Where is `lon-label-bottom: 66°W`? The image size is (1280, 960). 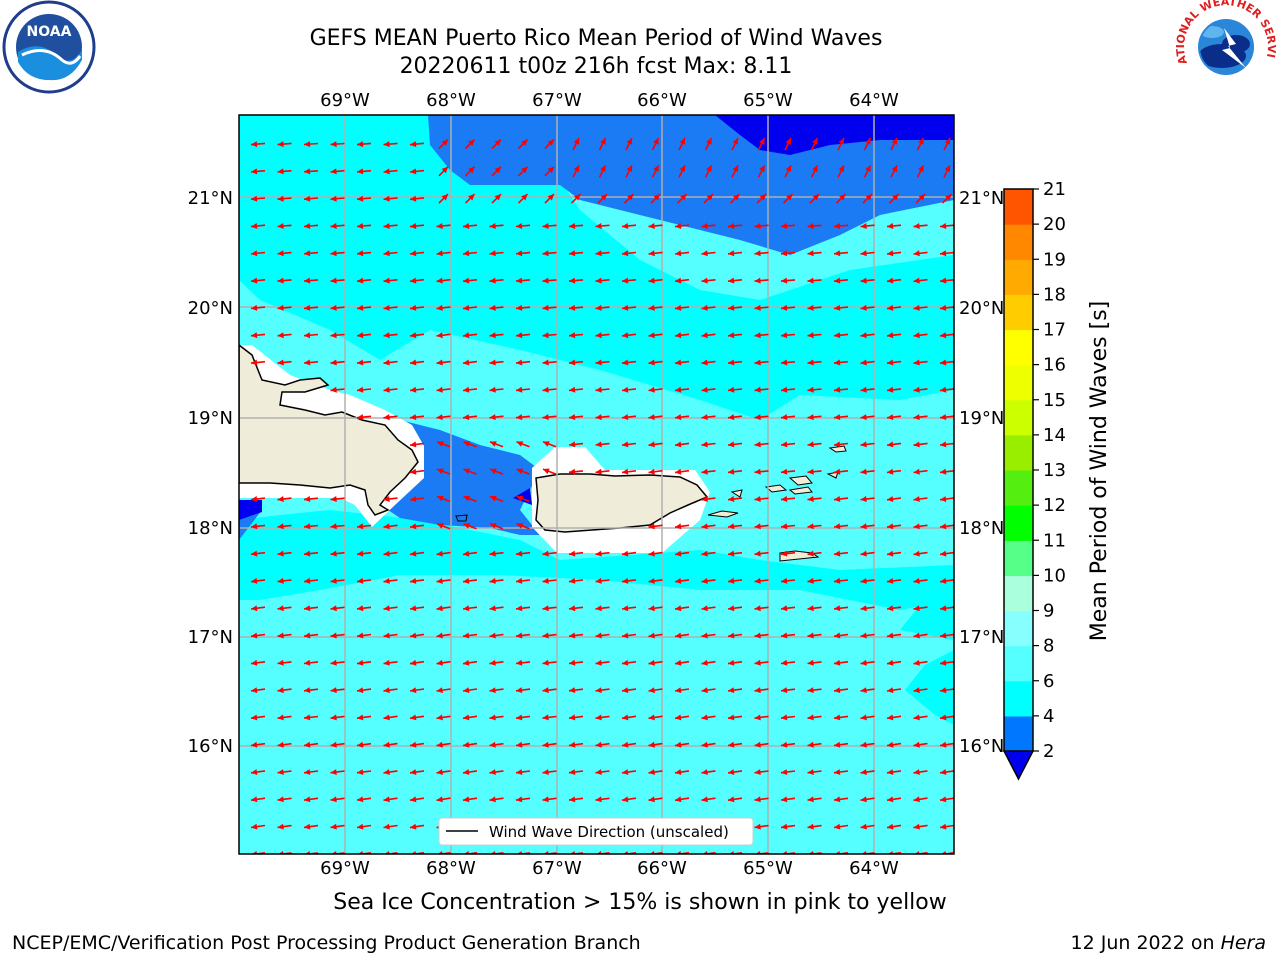 lon-label-bottom: 66°W is located at coordinates (662, 868).